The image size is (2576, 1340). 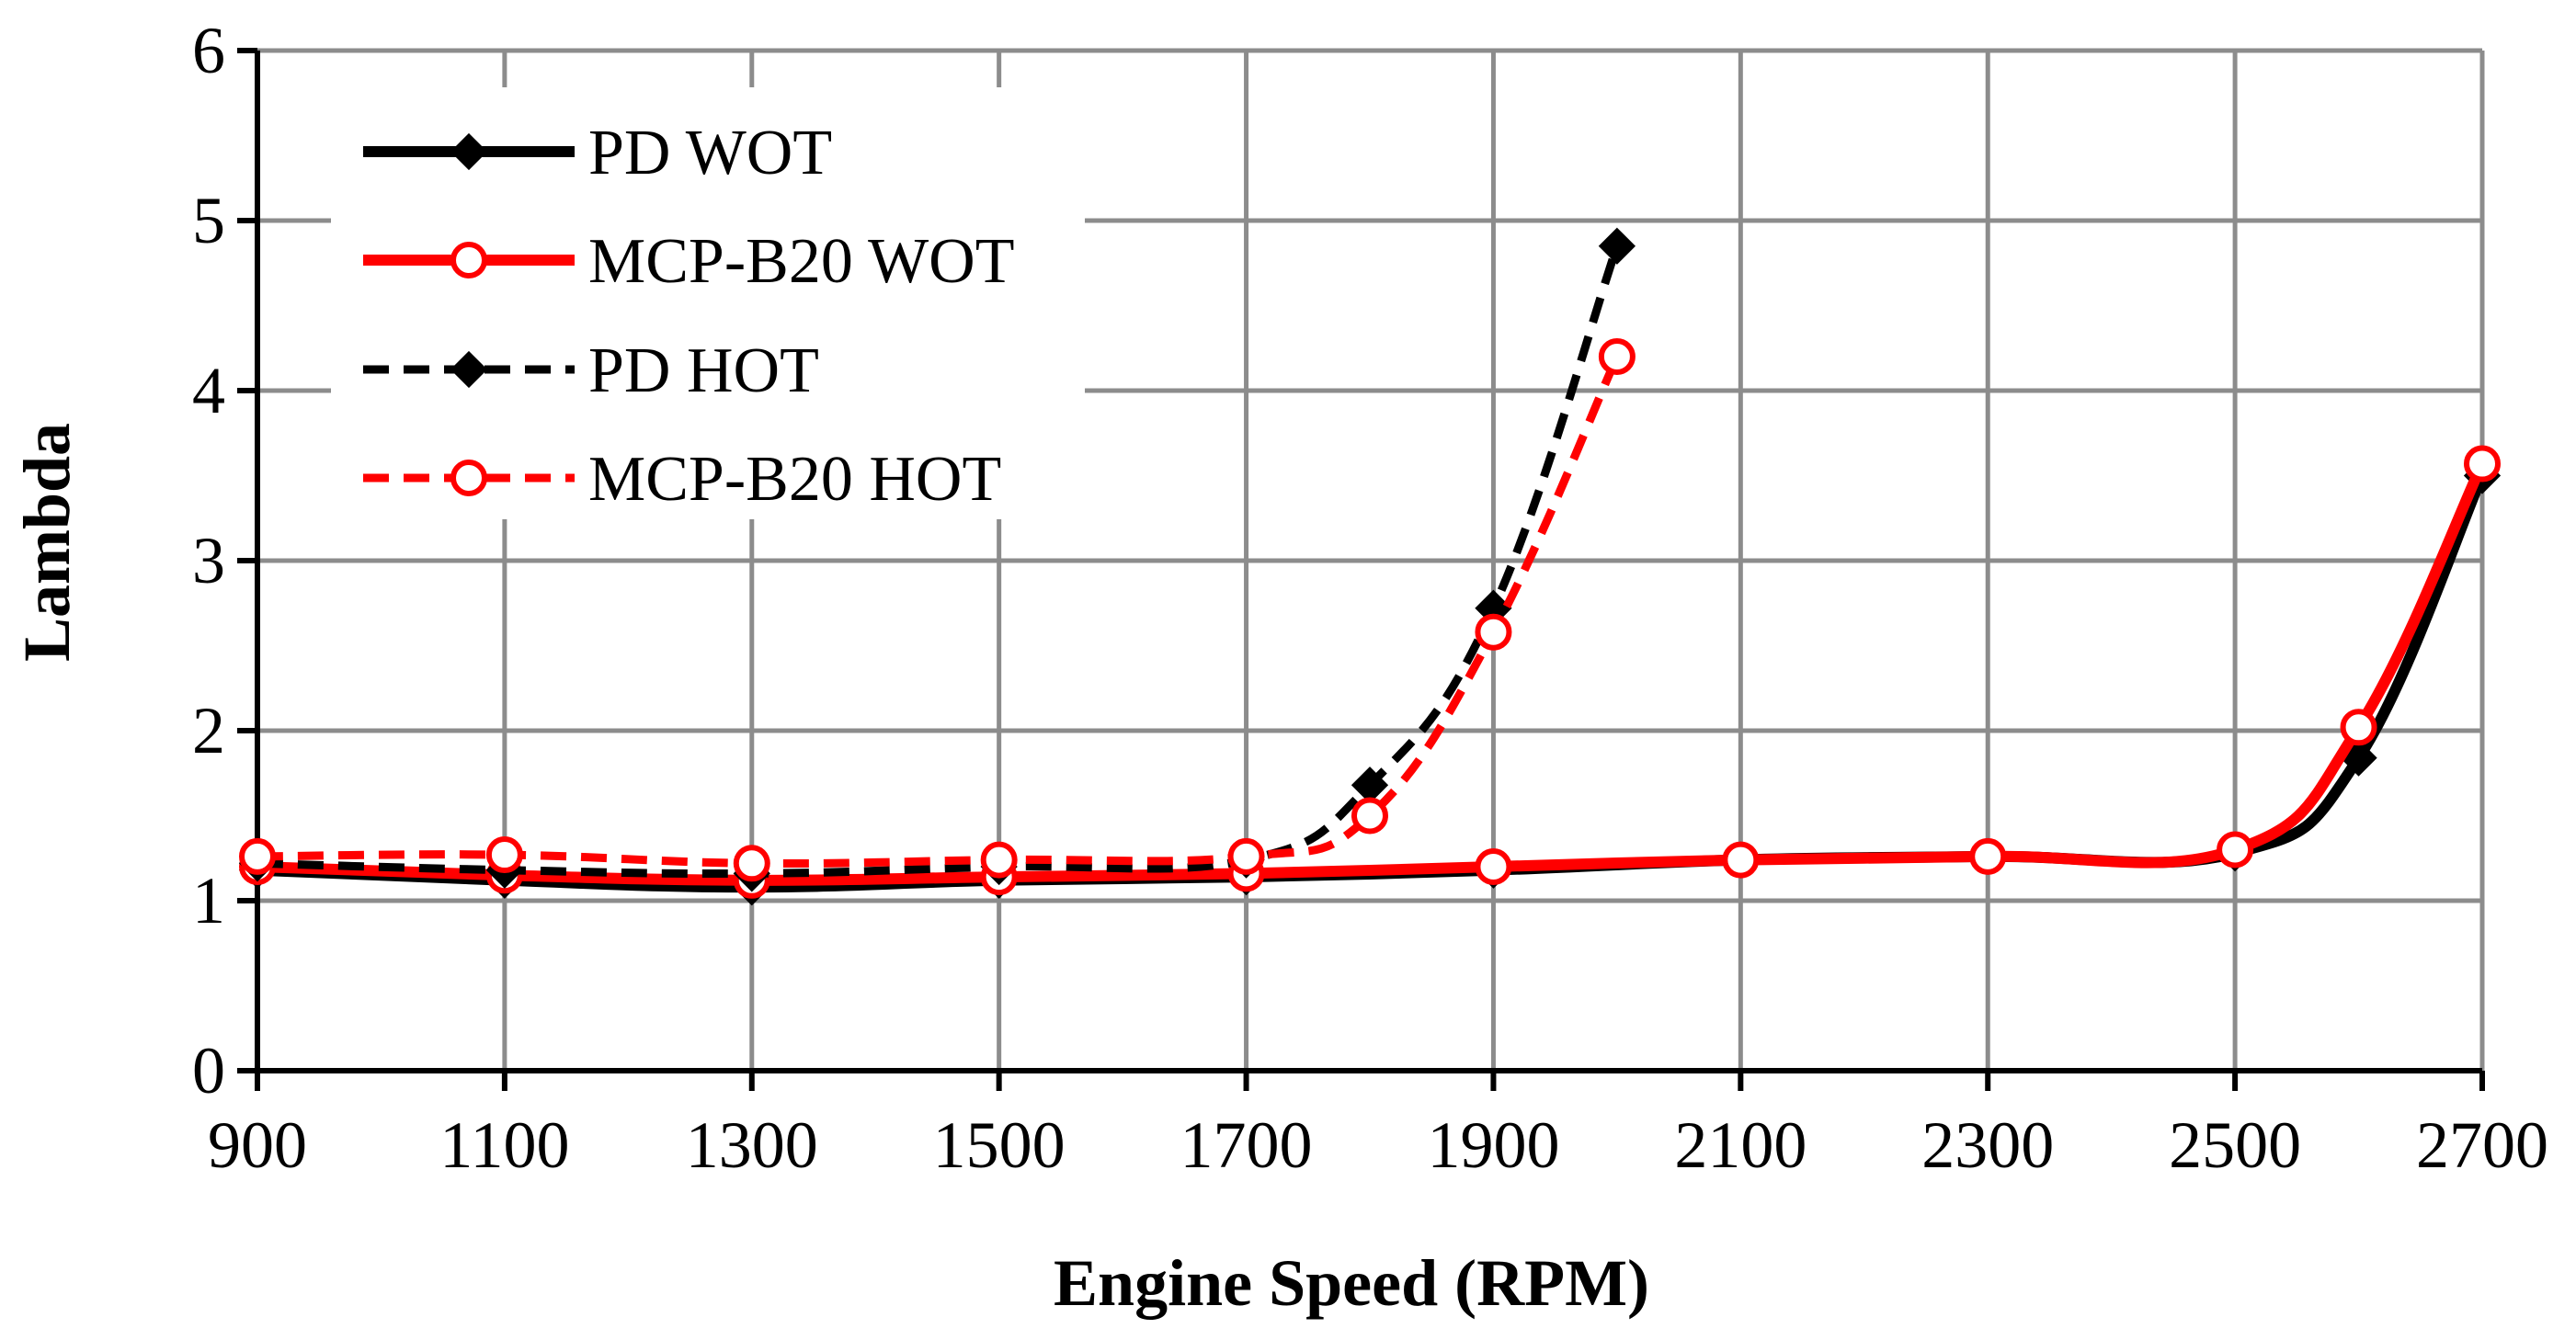 I want to click on legend-label-1: MCP-B20 WOT, so click(x=801, y=261).